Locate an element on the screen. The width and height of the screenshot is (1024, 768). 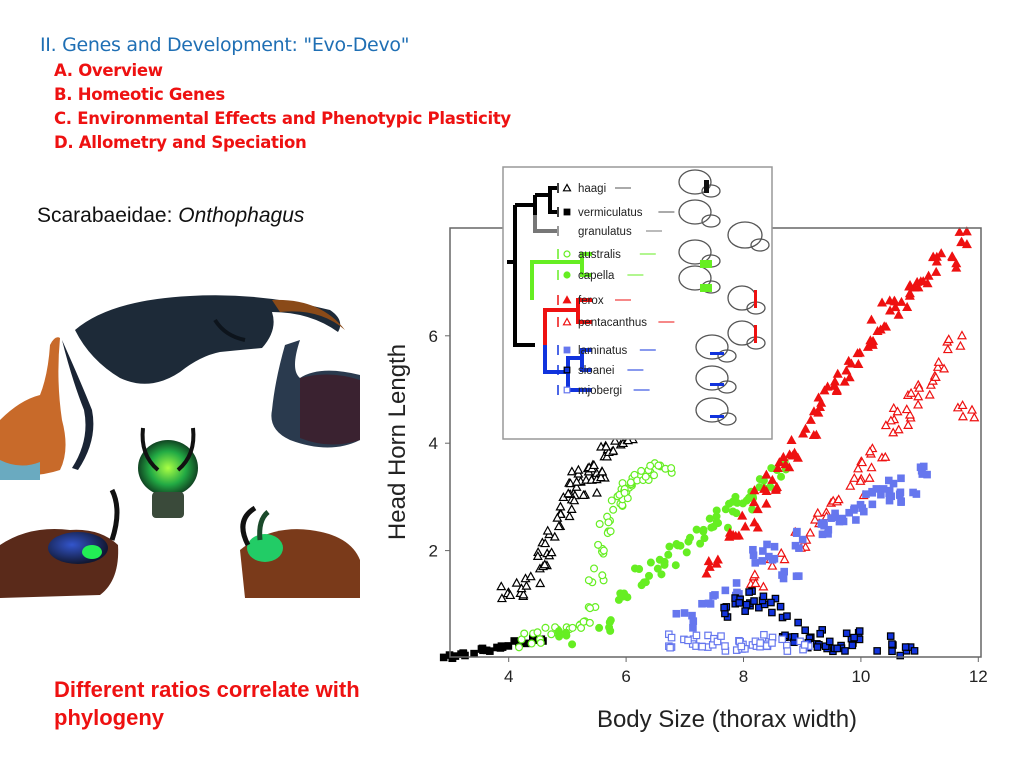
beetle-photo-right is located at coordinates (315, 394).